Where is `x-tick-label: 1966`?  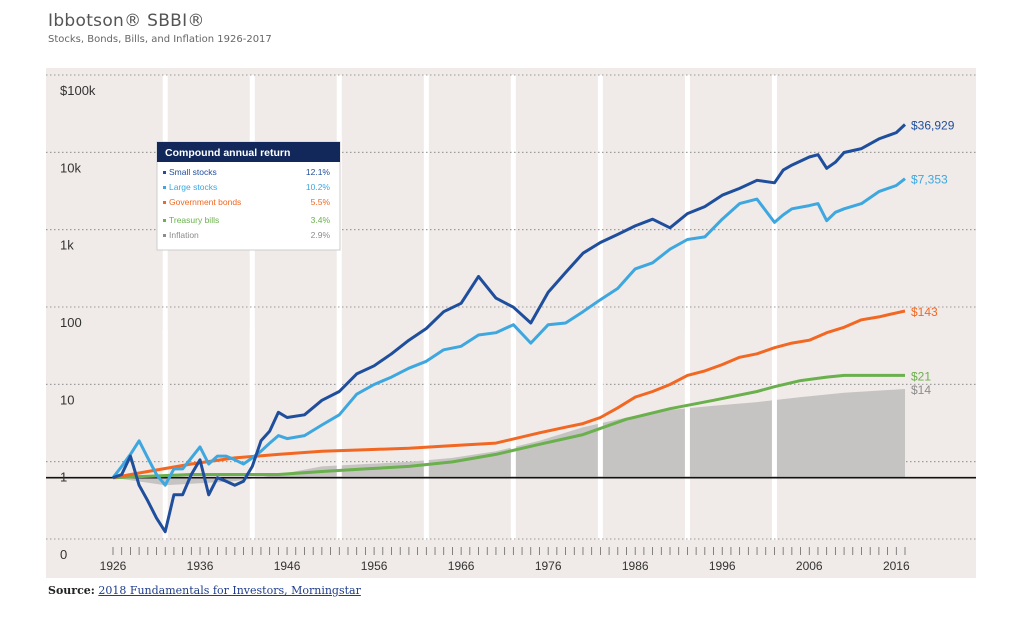
x-tick-label: 1966 is located at coordinates (461, 566).